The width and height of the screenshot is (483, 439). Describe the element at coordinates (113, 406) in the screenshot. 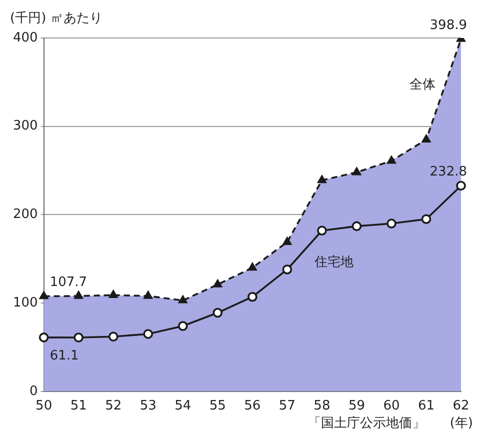

I see `x-tick-label: 52` at that location.